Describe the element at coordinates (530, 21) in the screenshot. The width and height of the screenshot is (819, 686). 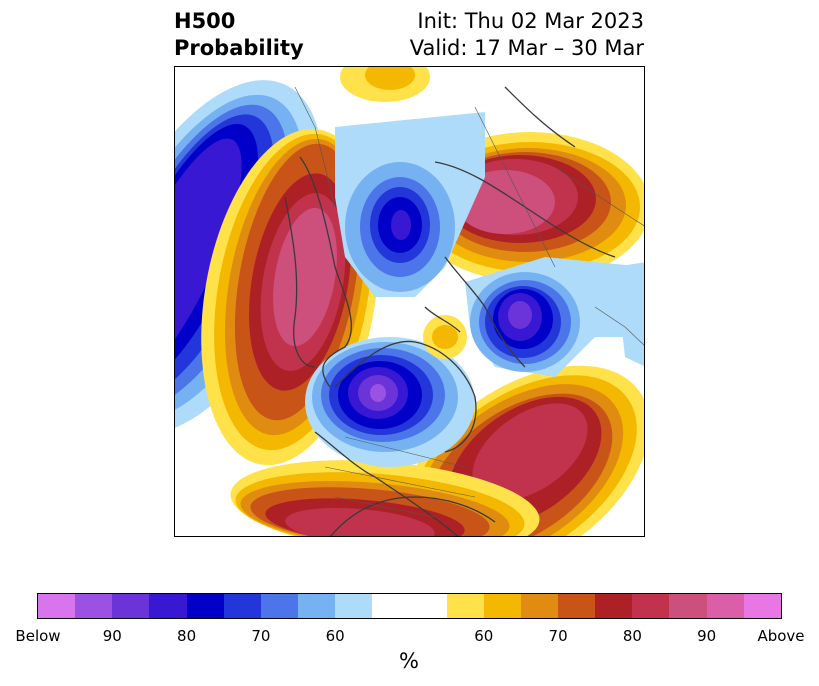
I see `init-date: Init: Thu 02 Mar 2023` at that location.